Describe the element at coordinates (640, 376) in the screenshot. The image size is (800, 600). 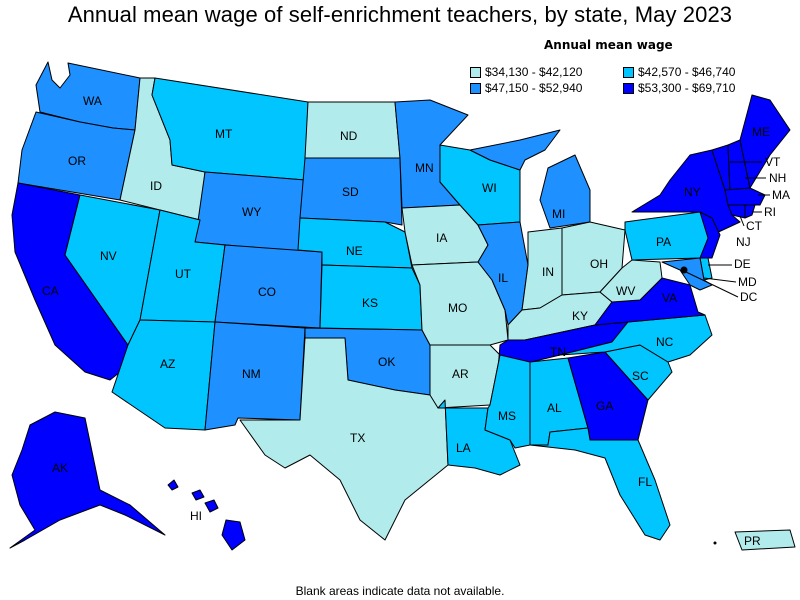
I see `label-SC: SC` at that location.